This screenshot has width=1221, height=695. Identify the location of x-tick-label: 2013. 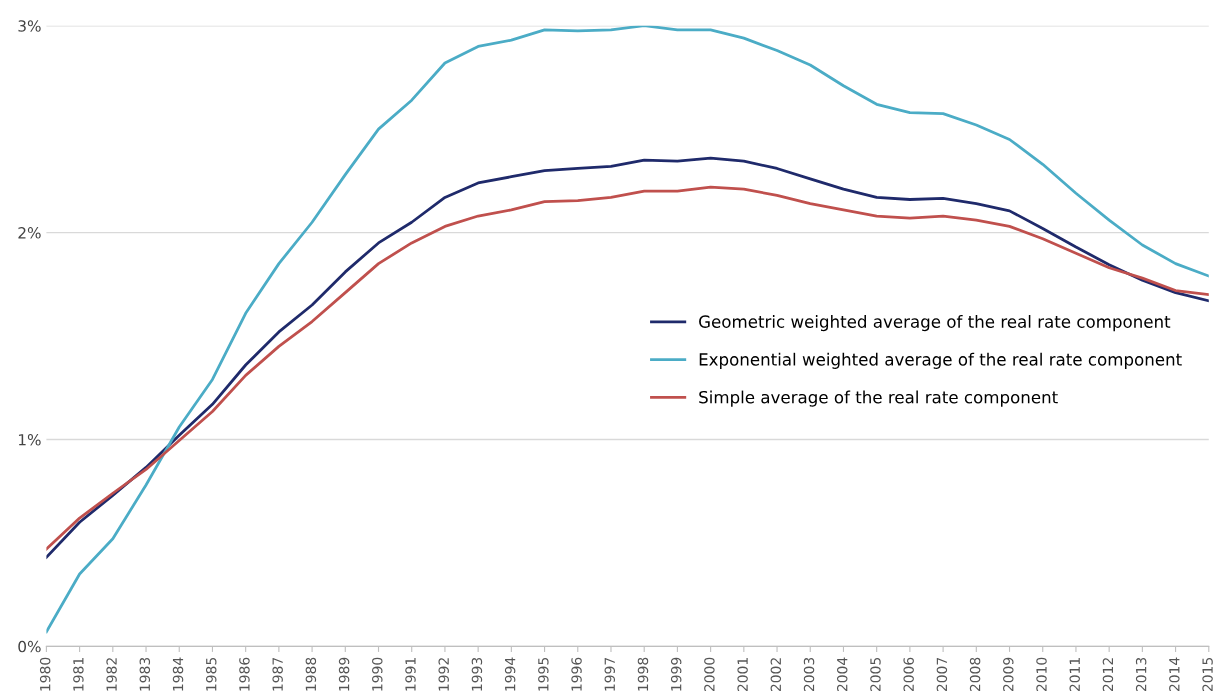
(1141, 674).